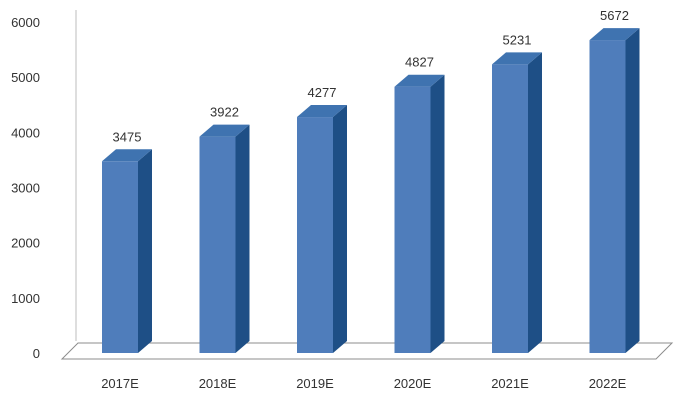  What do you see at coordinates (25, 298) in the screenshot?
I see `y-tick-label: 1000` at bounding box center [25, 298].